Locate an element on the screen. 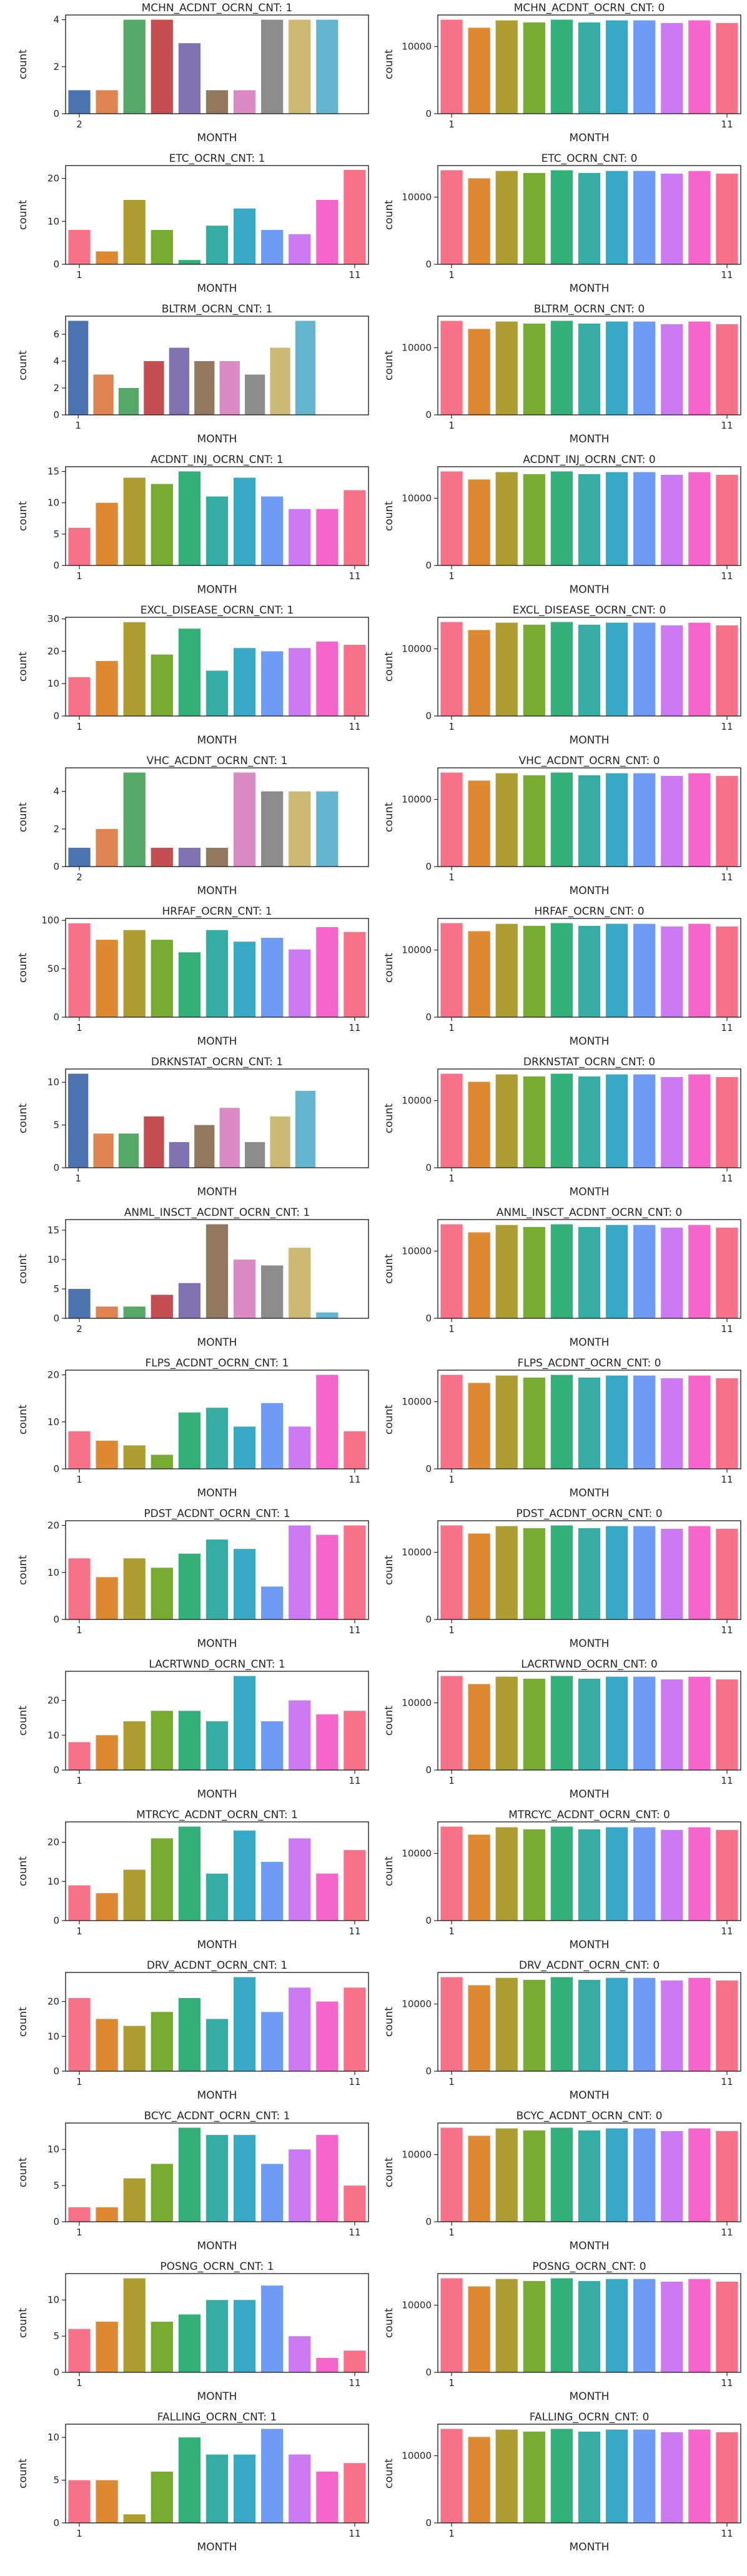  y-tick-label: 10 is located at coordinates (53, 2437).